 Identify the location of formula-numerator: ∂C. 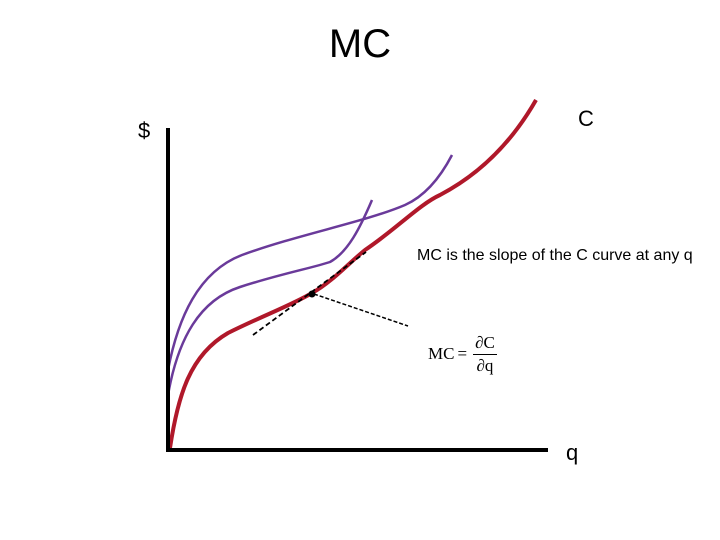
(485, 344).